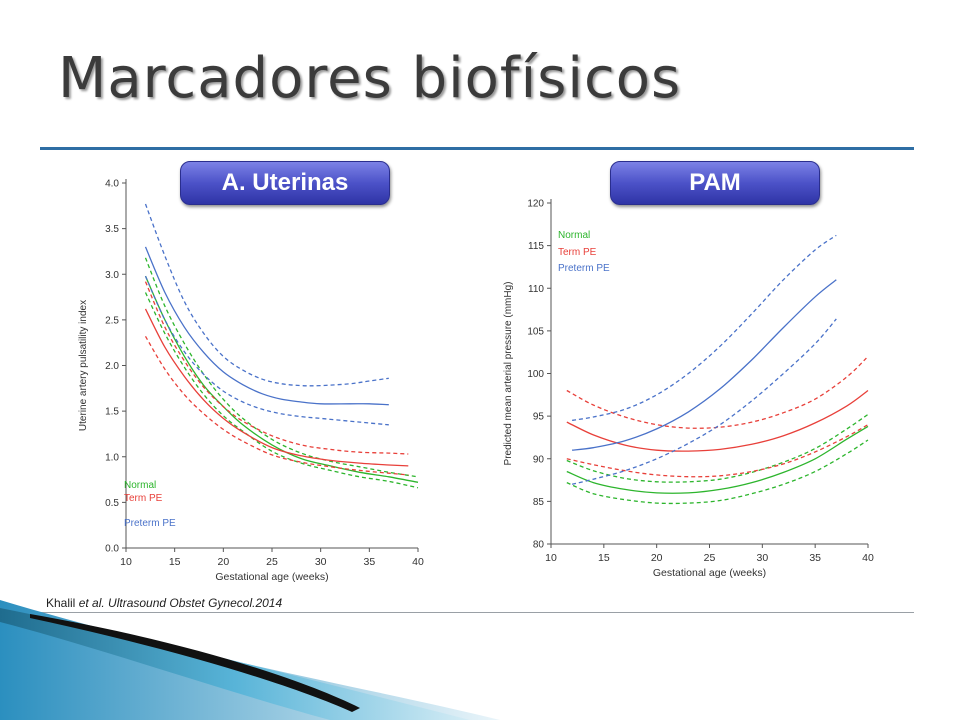 Image resolution: width=960 pixels, height=720 pixels. What do you see at coordinates (539, 459) in the screenshot?
I see `y-tick-label: 90` at bounding box center [539, 459].